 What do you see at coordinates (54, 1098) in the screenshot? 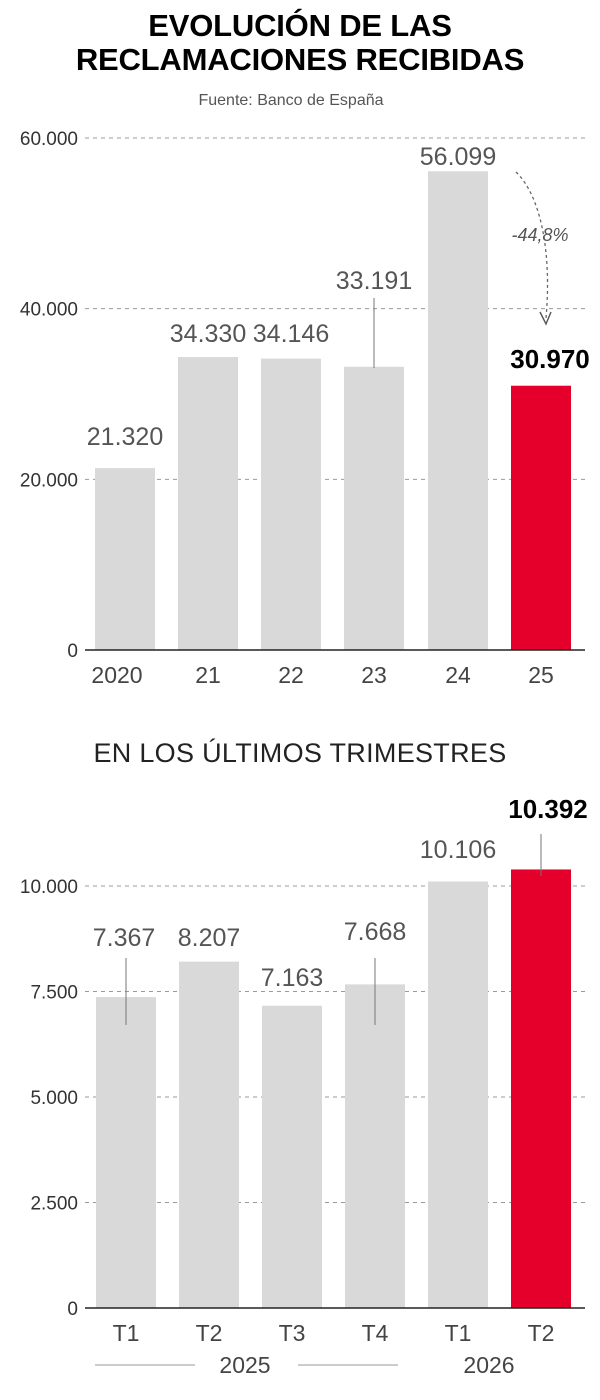
I see `y-tick-label: 5.000` at bounding box center [54, 1098].